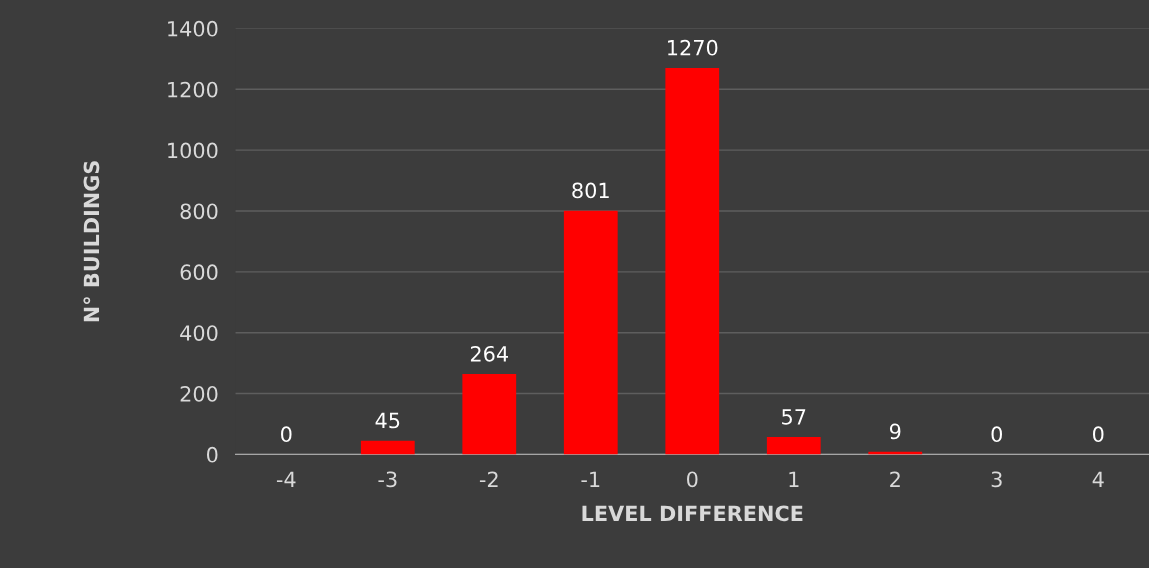 The height and width of the screenshot is (568, 1149). What do you see at coordinates (387, 420) in the screenshot?
I see `data-label: 45` at bounding box center [387, 420].